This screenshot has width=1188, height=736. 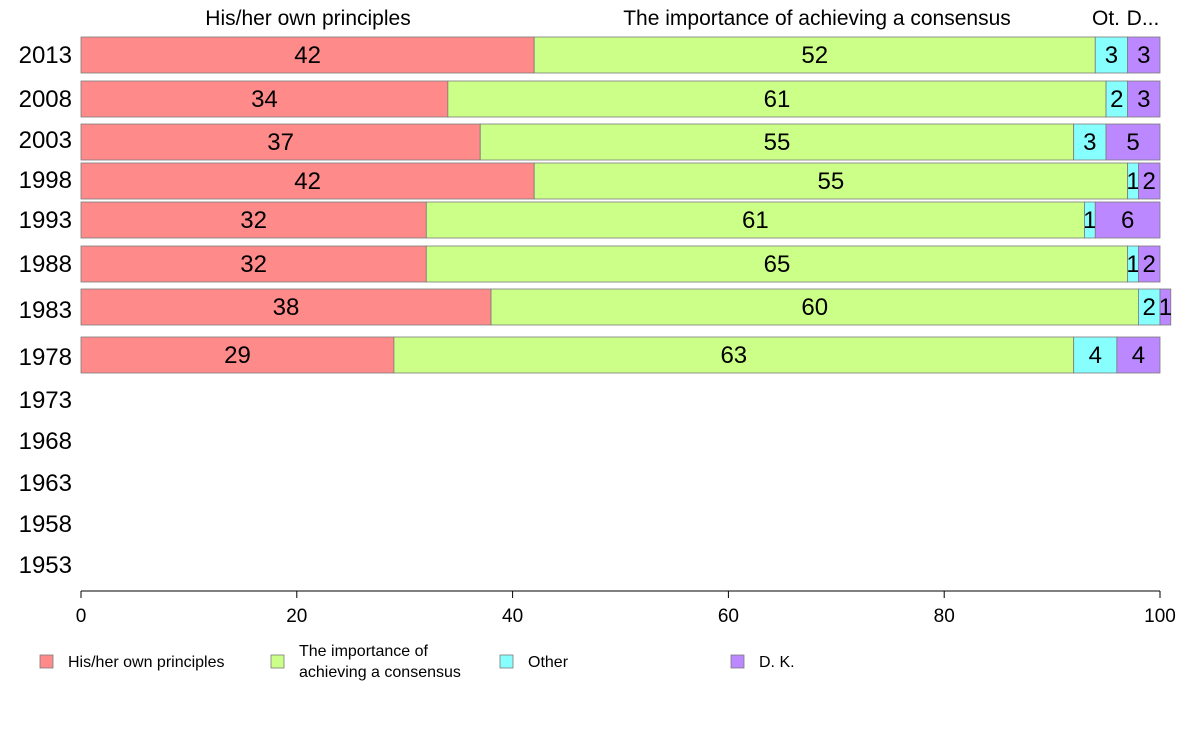 I want to click on top-label: Ot., so click(x=1106, y=18).